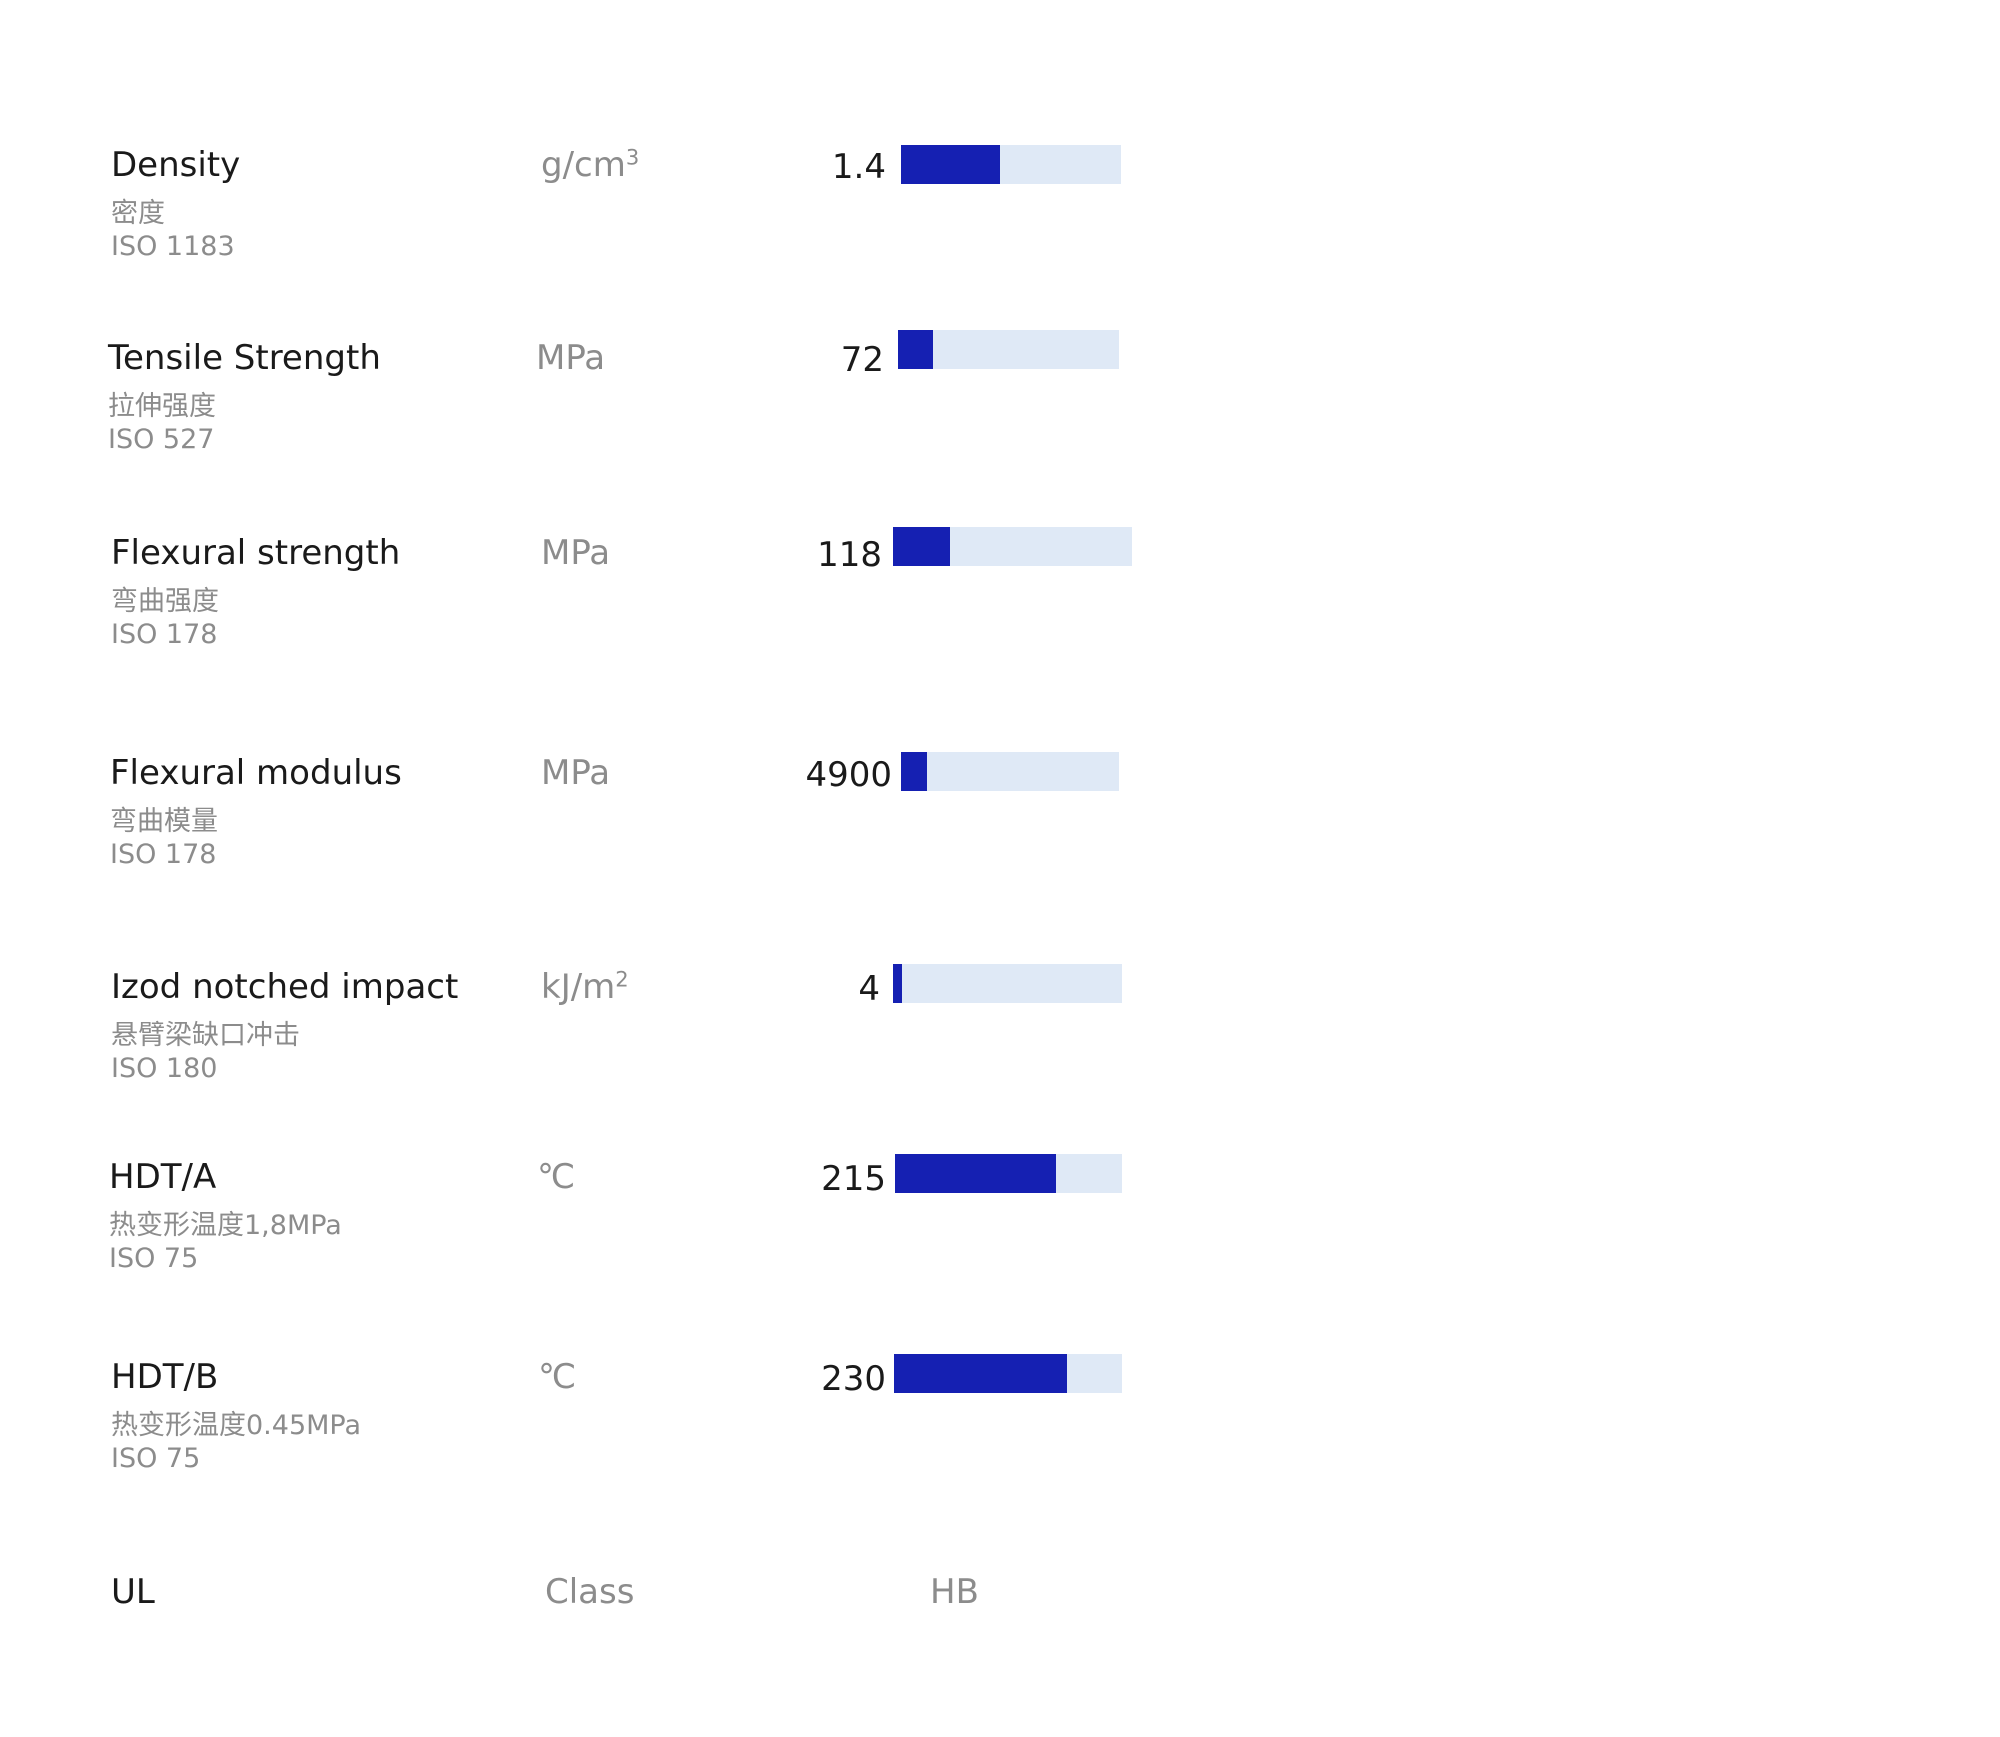 The image size is (2000, 1737). Describe the element at coordinates (236, 1425) in the screenshot. I see `property-name-chinese: 热变形温度0.45MPa` at that location.